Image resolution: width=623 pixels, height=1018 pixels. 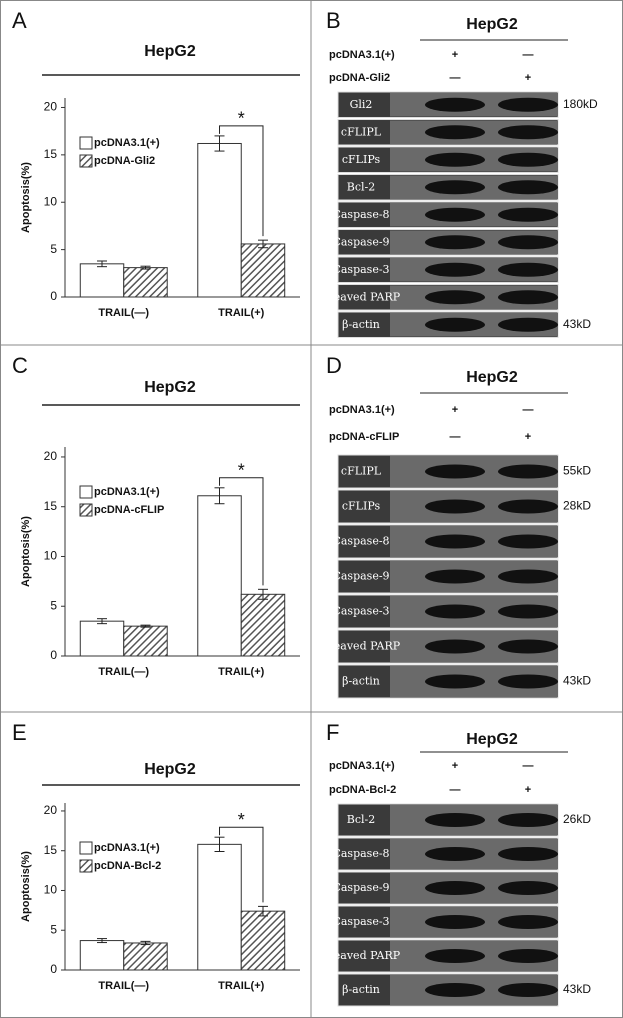 I want to click on panel-label: E, so click(x=19, y=732).